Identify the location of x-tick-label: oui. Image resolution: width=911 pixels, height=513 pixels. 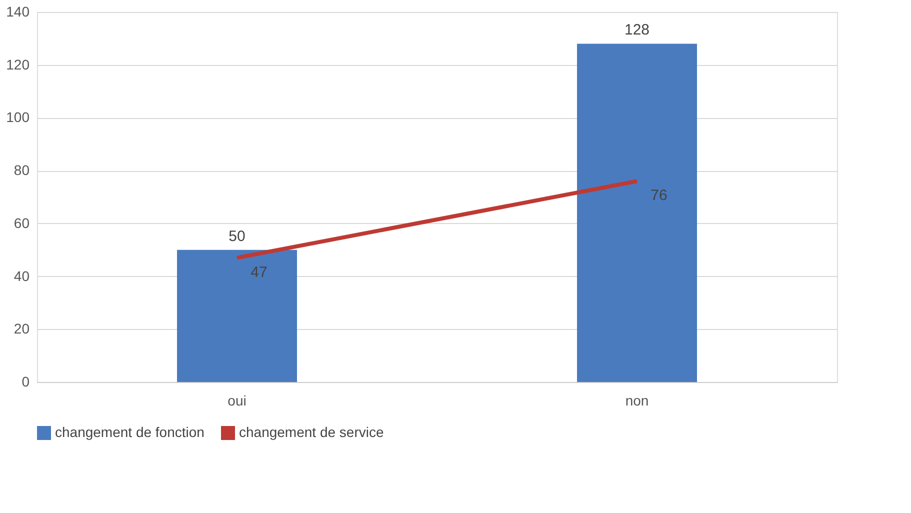
(237, 400).